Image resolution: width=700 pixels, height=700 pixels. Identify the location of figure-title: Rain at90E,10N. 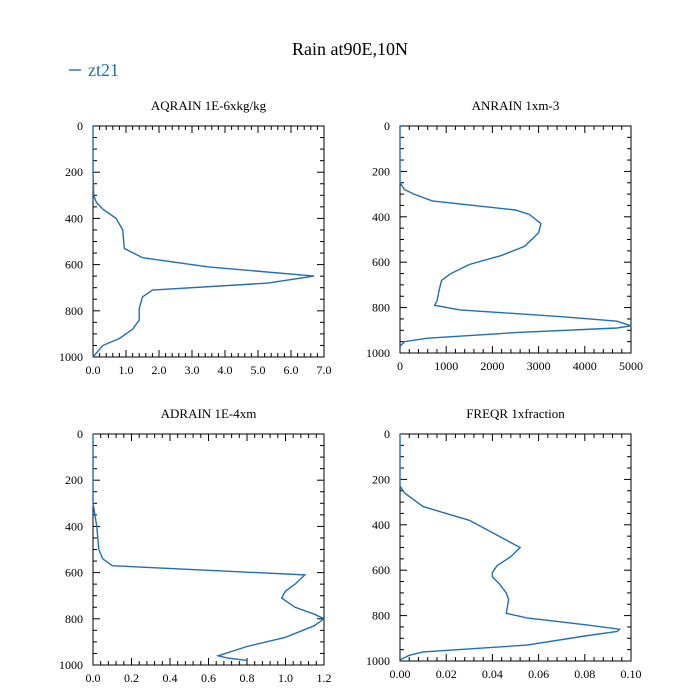
(350, 49).